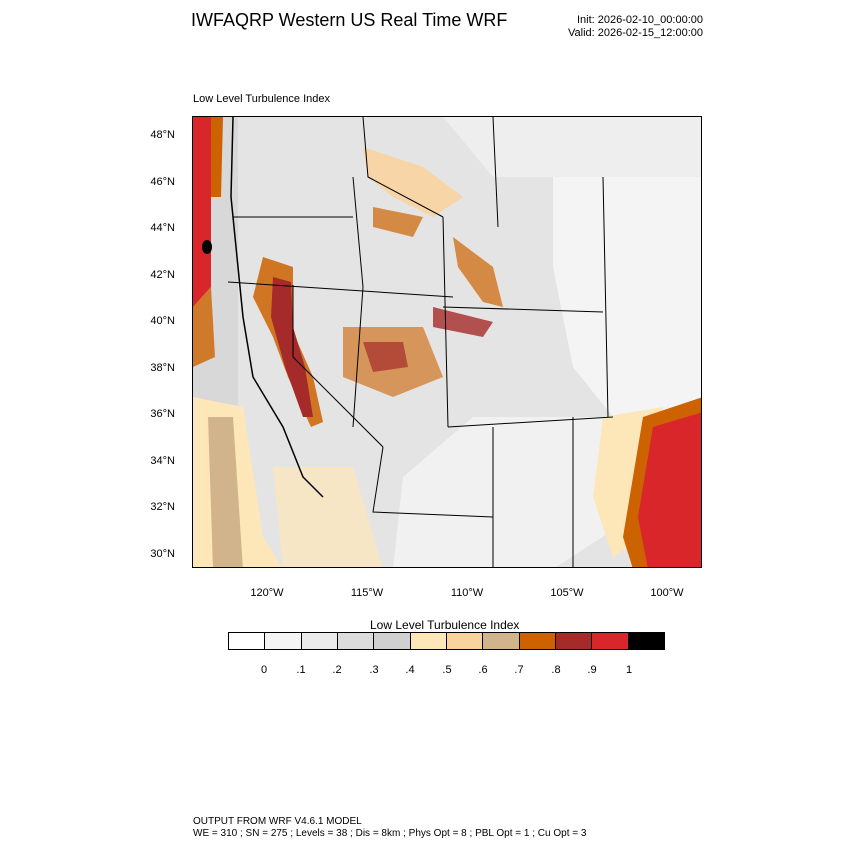  I want to click on colorbar-label: .9, so click(592, 670).